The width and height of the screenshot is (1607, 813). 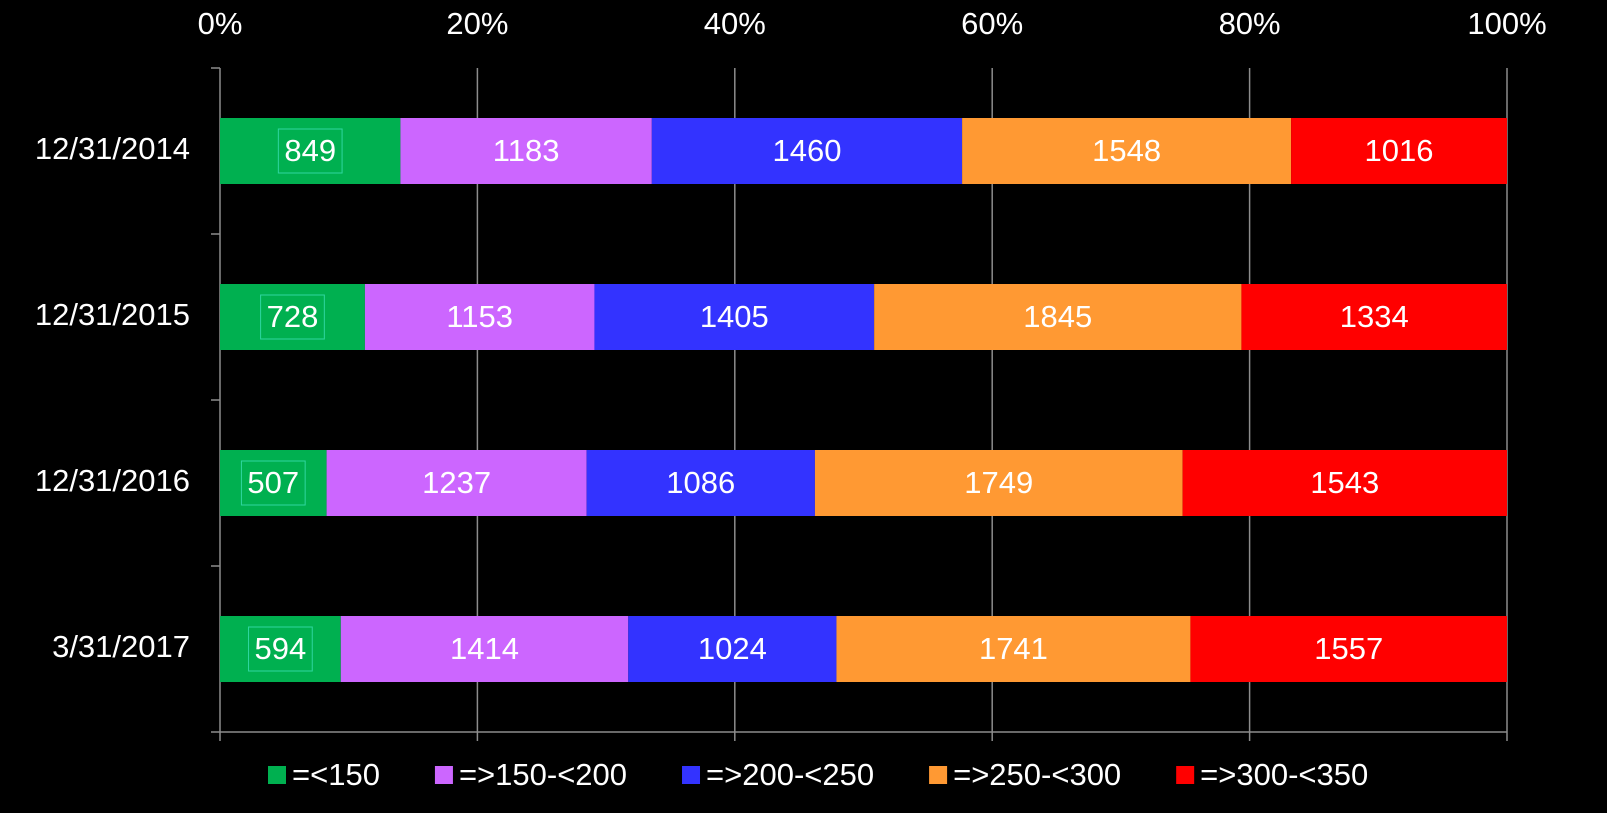 I want to click on legend-label: =>150-<200, so click(x=543, y=774).